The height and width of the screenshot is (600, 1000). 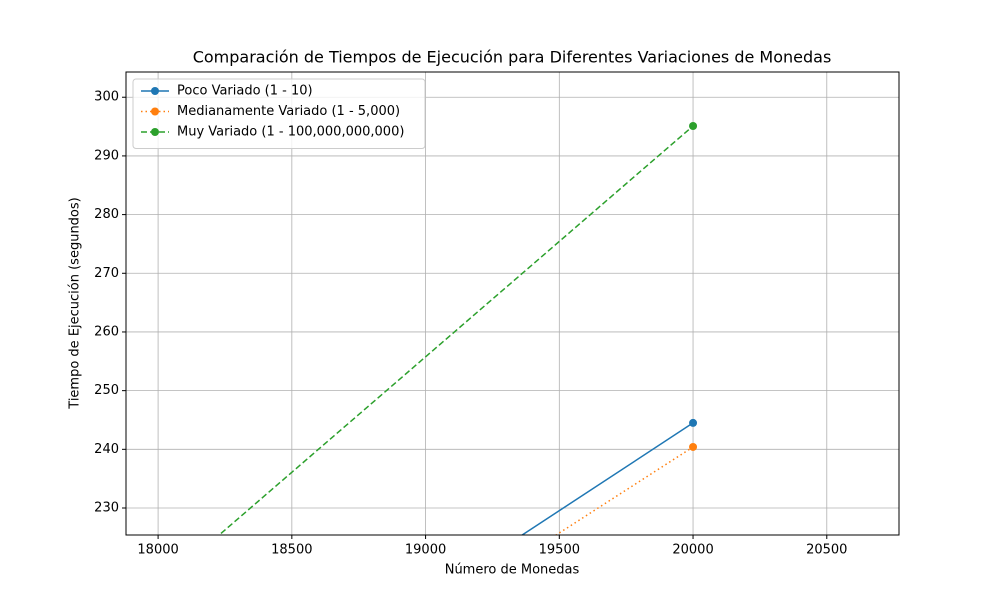 What do you see at coordinates (290, 132) in the screenshot?
I see `legend-label: Muy Variado (1 - 100,000,000,000)` at bounding box center [290, 132].